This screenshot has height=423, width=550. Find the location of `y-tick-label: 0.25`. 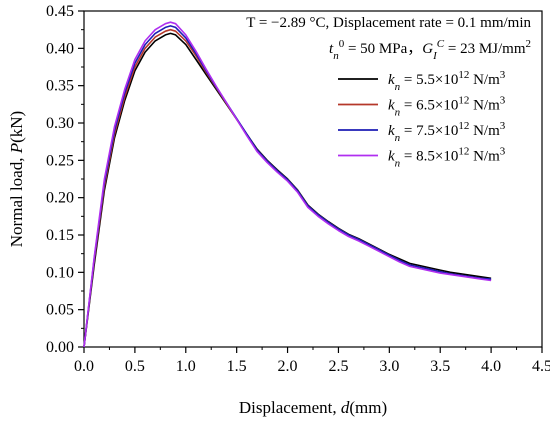

y-tick-label: 0.25 is located at coordinates (60, 160).